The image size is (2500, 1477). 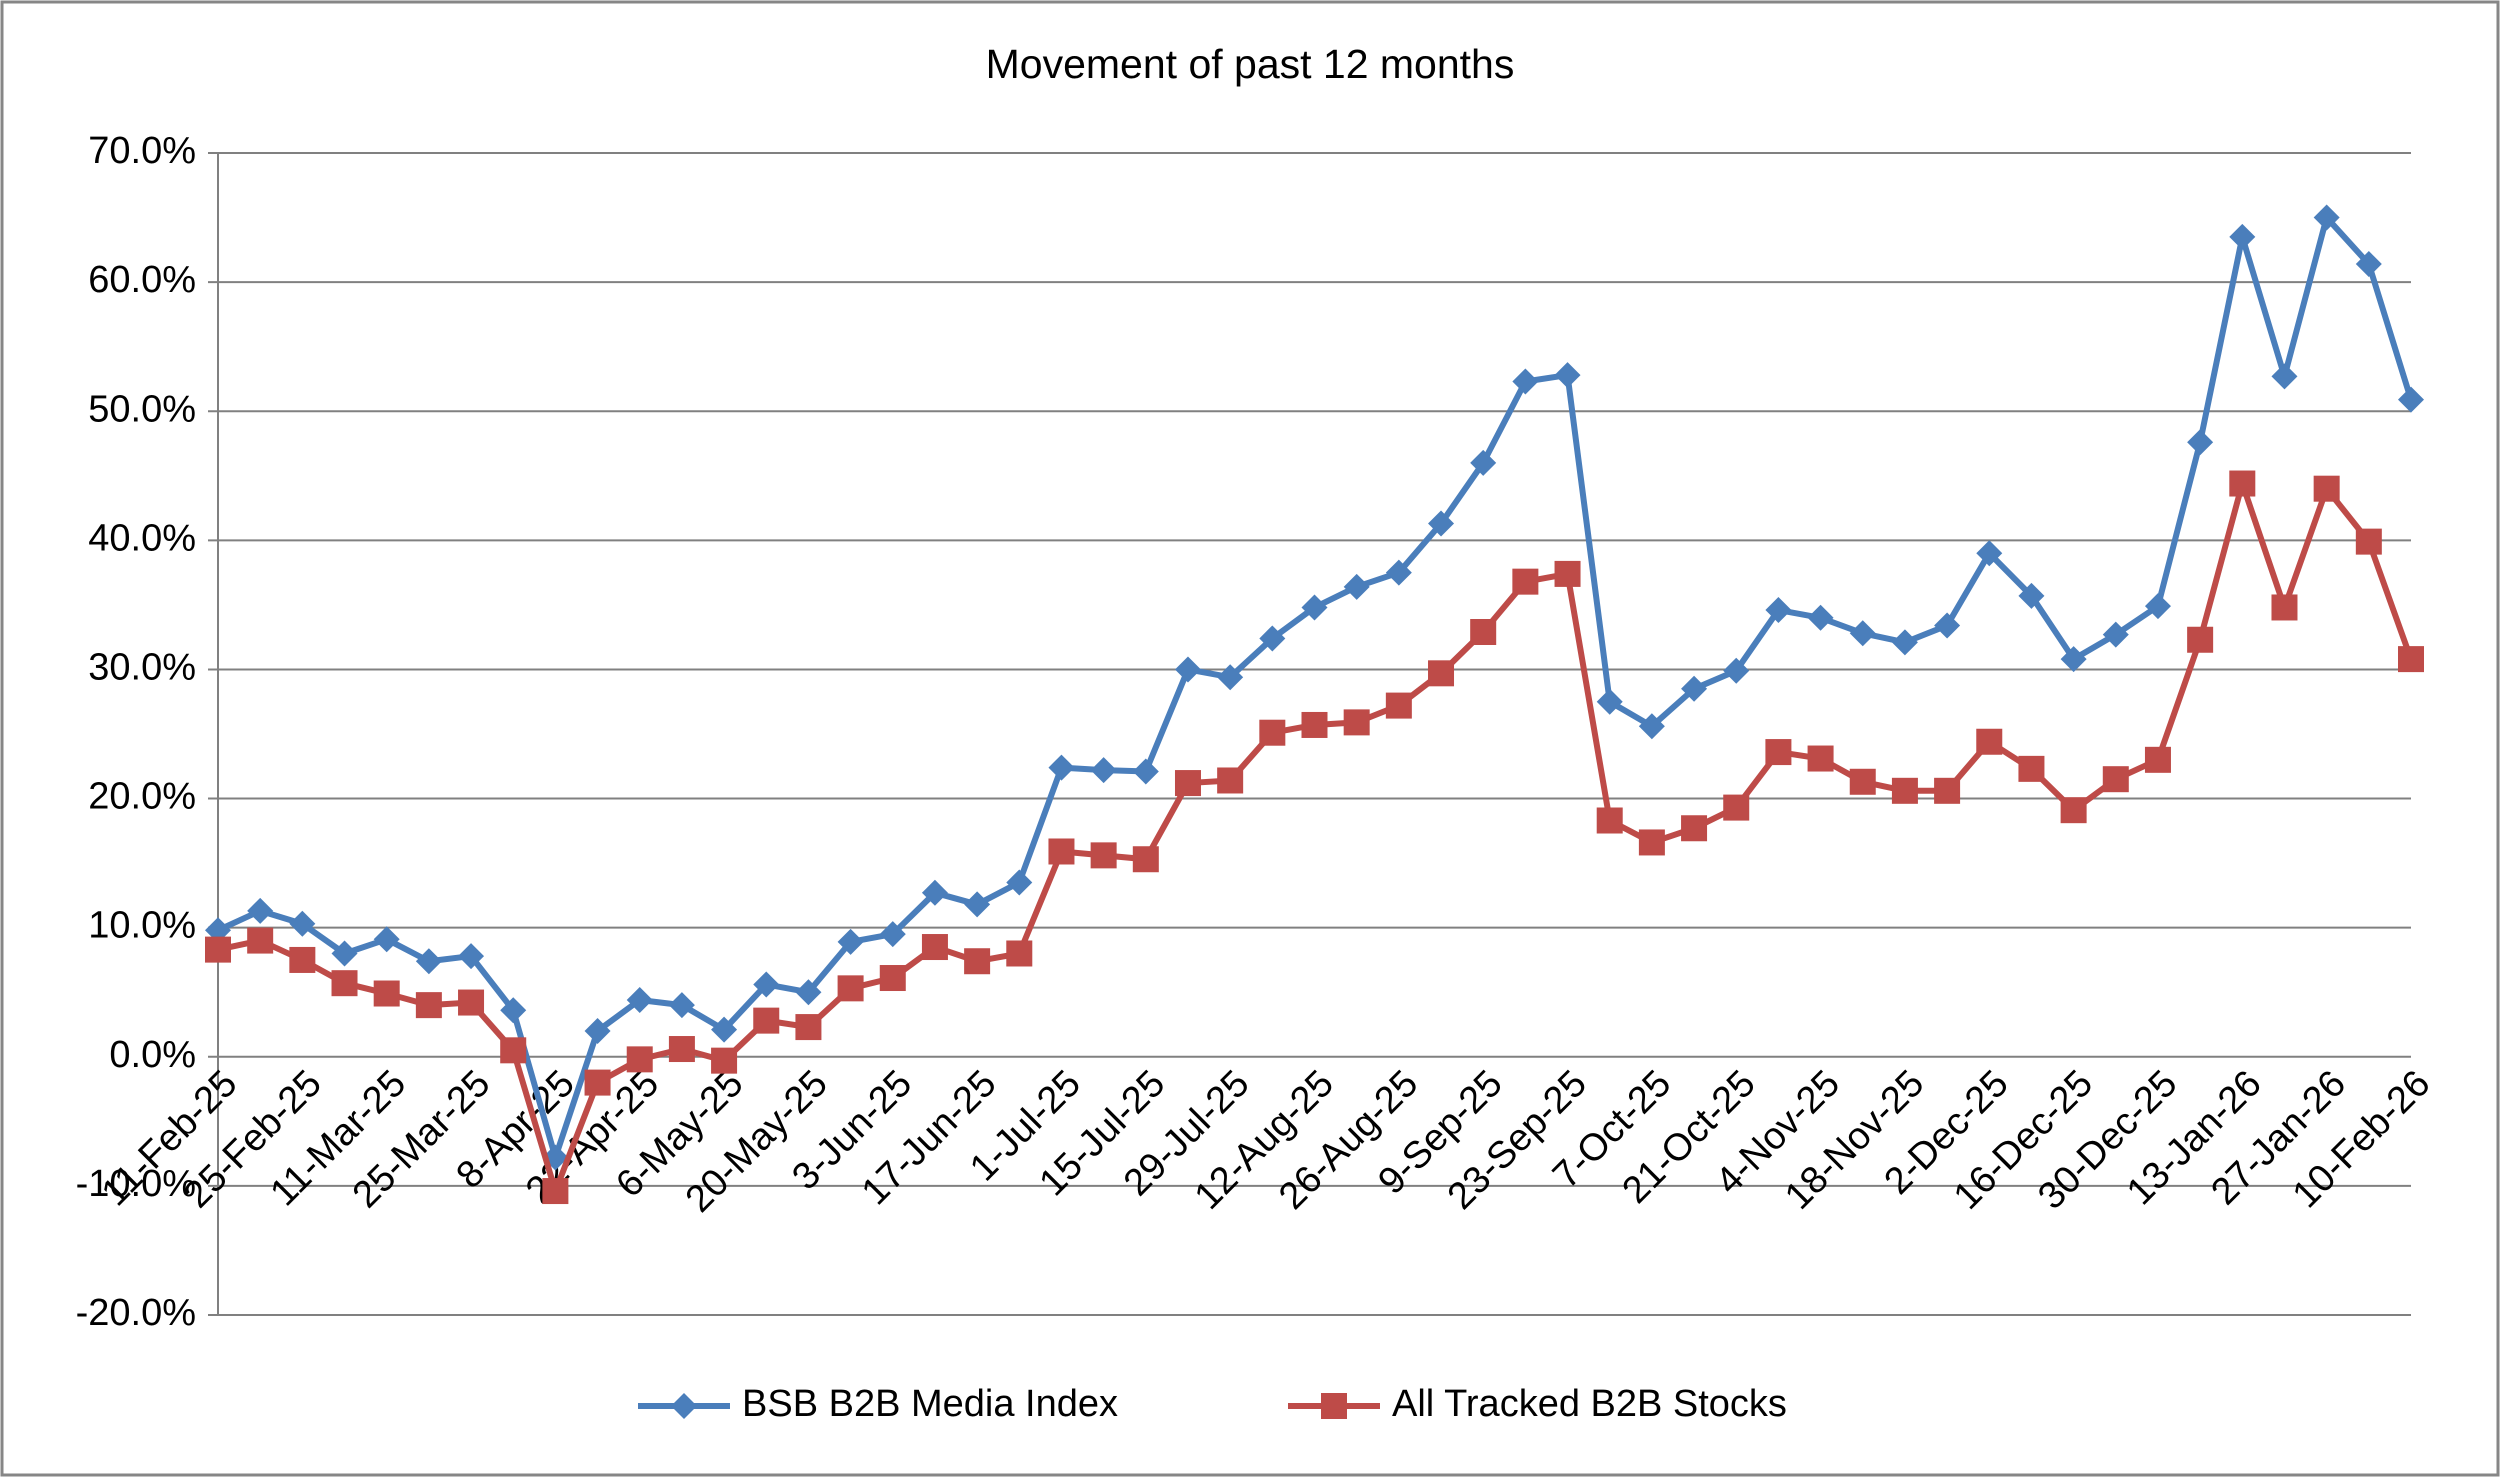 What do you see at coordinates (142, 280) in the screenshot?
I see `y-tick-label: 60.0%` at bounding box center [142, 280].